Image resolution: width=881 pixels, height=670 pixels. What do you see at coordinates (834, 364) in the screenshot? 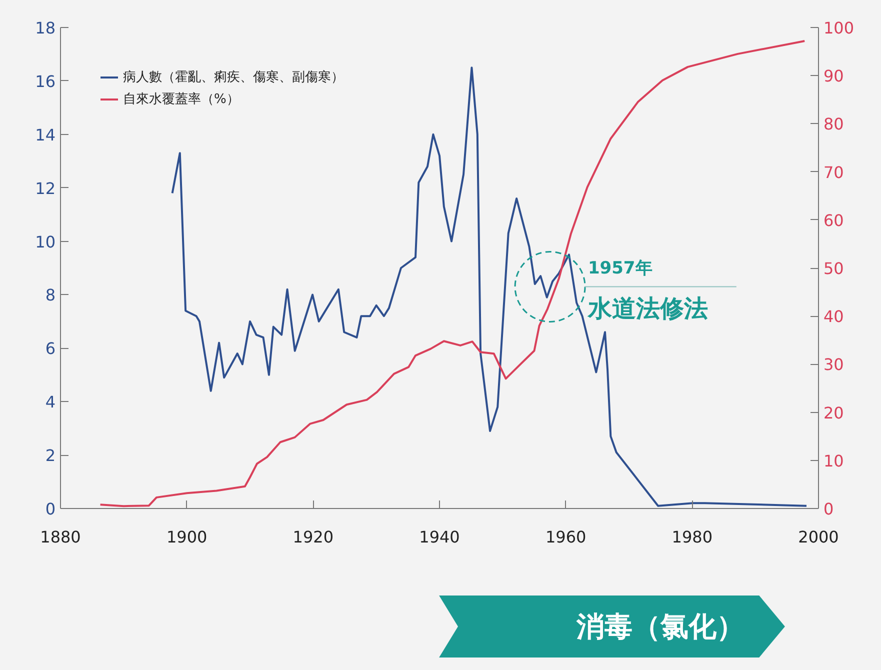
I see `y2-tick-label: 30` at bounding box center [834, 364].